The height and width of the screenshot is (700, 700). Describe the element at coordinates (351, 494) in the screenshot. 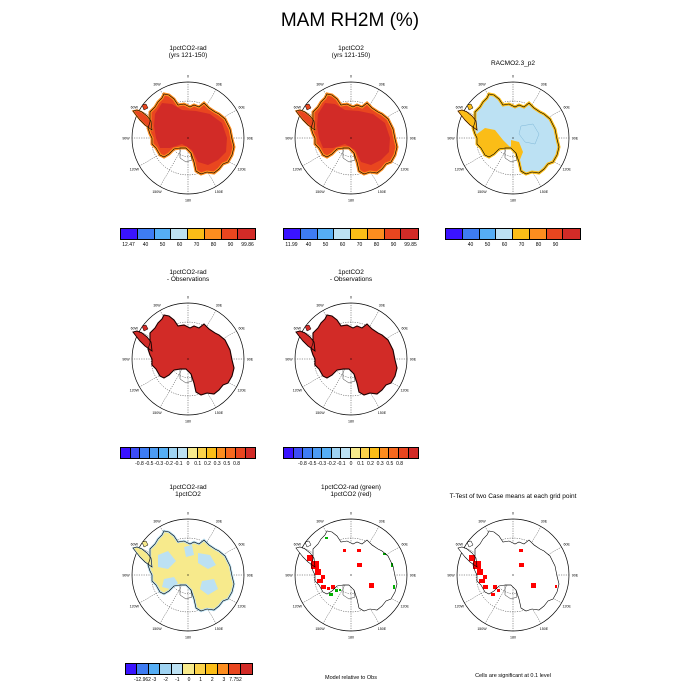

I see `panel-8-title-line-2: 1pctCO2 (red)` at that location.